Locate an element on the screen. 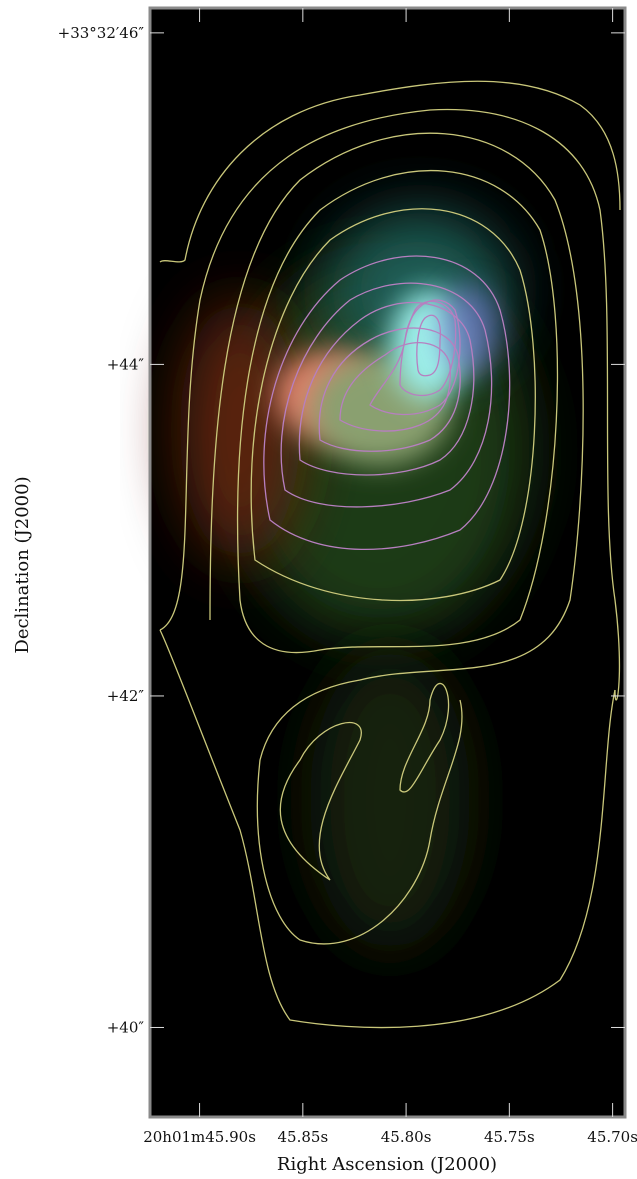  x-tick-label: 45.80s is located at coordinates (406, 1137).